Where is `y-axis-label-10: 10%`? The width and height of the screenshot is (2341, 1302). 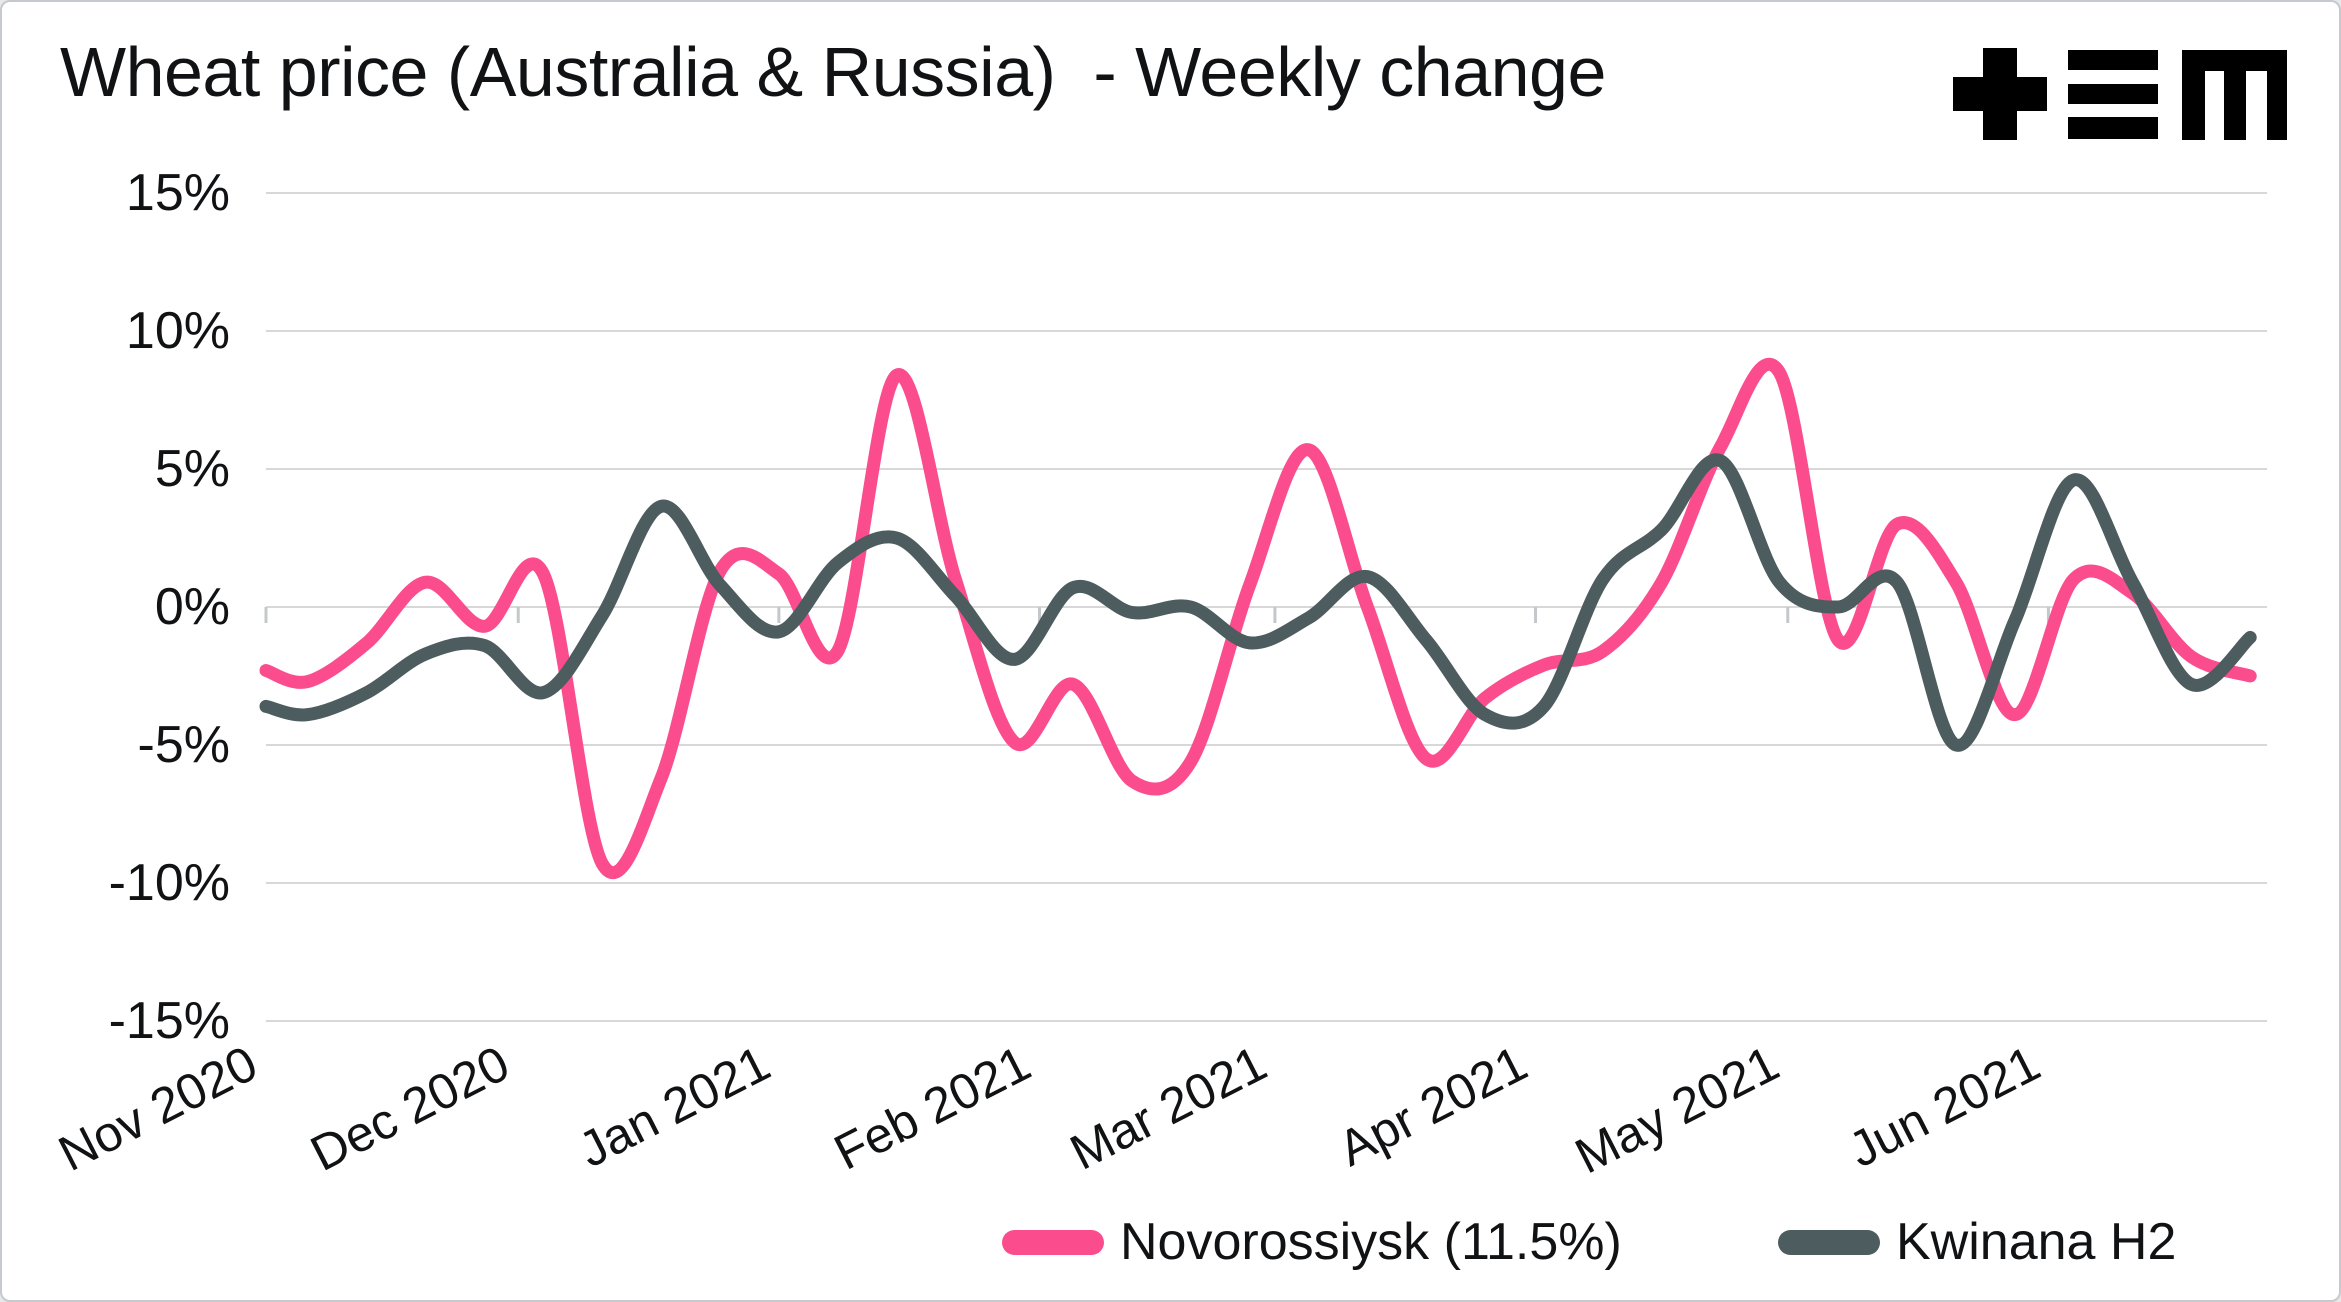
y-axis-label-10: 10% is located at coordinates (177, 331).